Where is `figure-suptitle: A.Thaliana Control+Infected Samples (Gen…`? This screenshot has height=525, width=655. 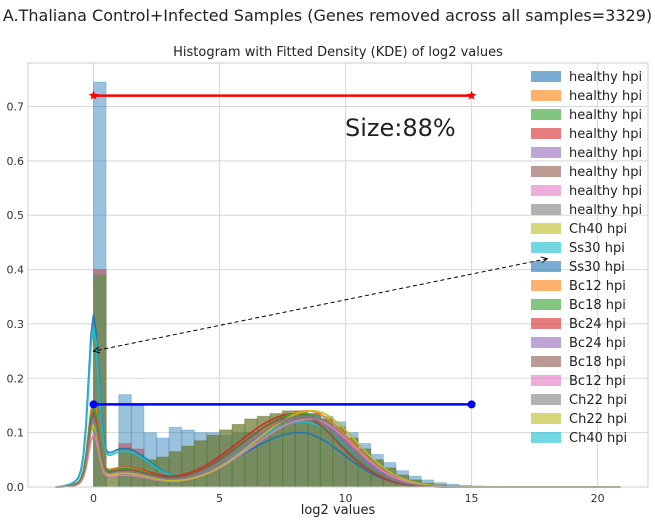
figure-suptitle: A.Thaliana Control+Infected Samples (Gen… is located at coordinates (327, 15).